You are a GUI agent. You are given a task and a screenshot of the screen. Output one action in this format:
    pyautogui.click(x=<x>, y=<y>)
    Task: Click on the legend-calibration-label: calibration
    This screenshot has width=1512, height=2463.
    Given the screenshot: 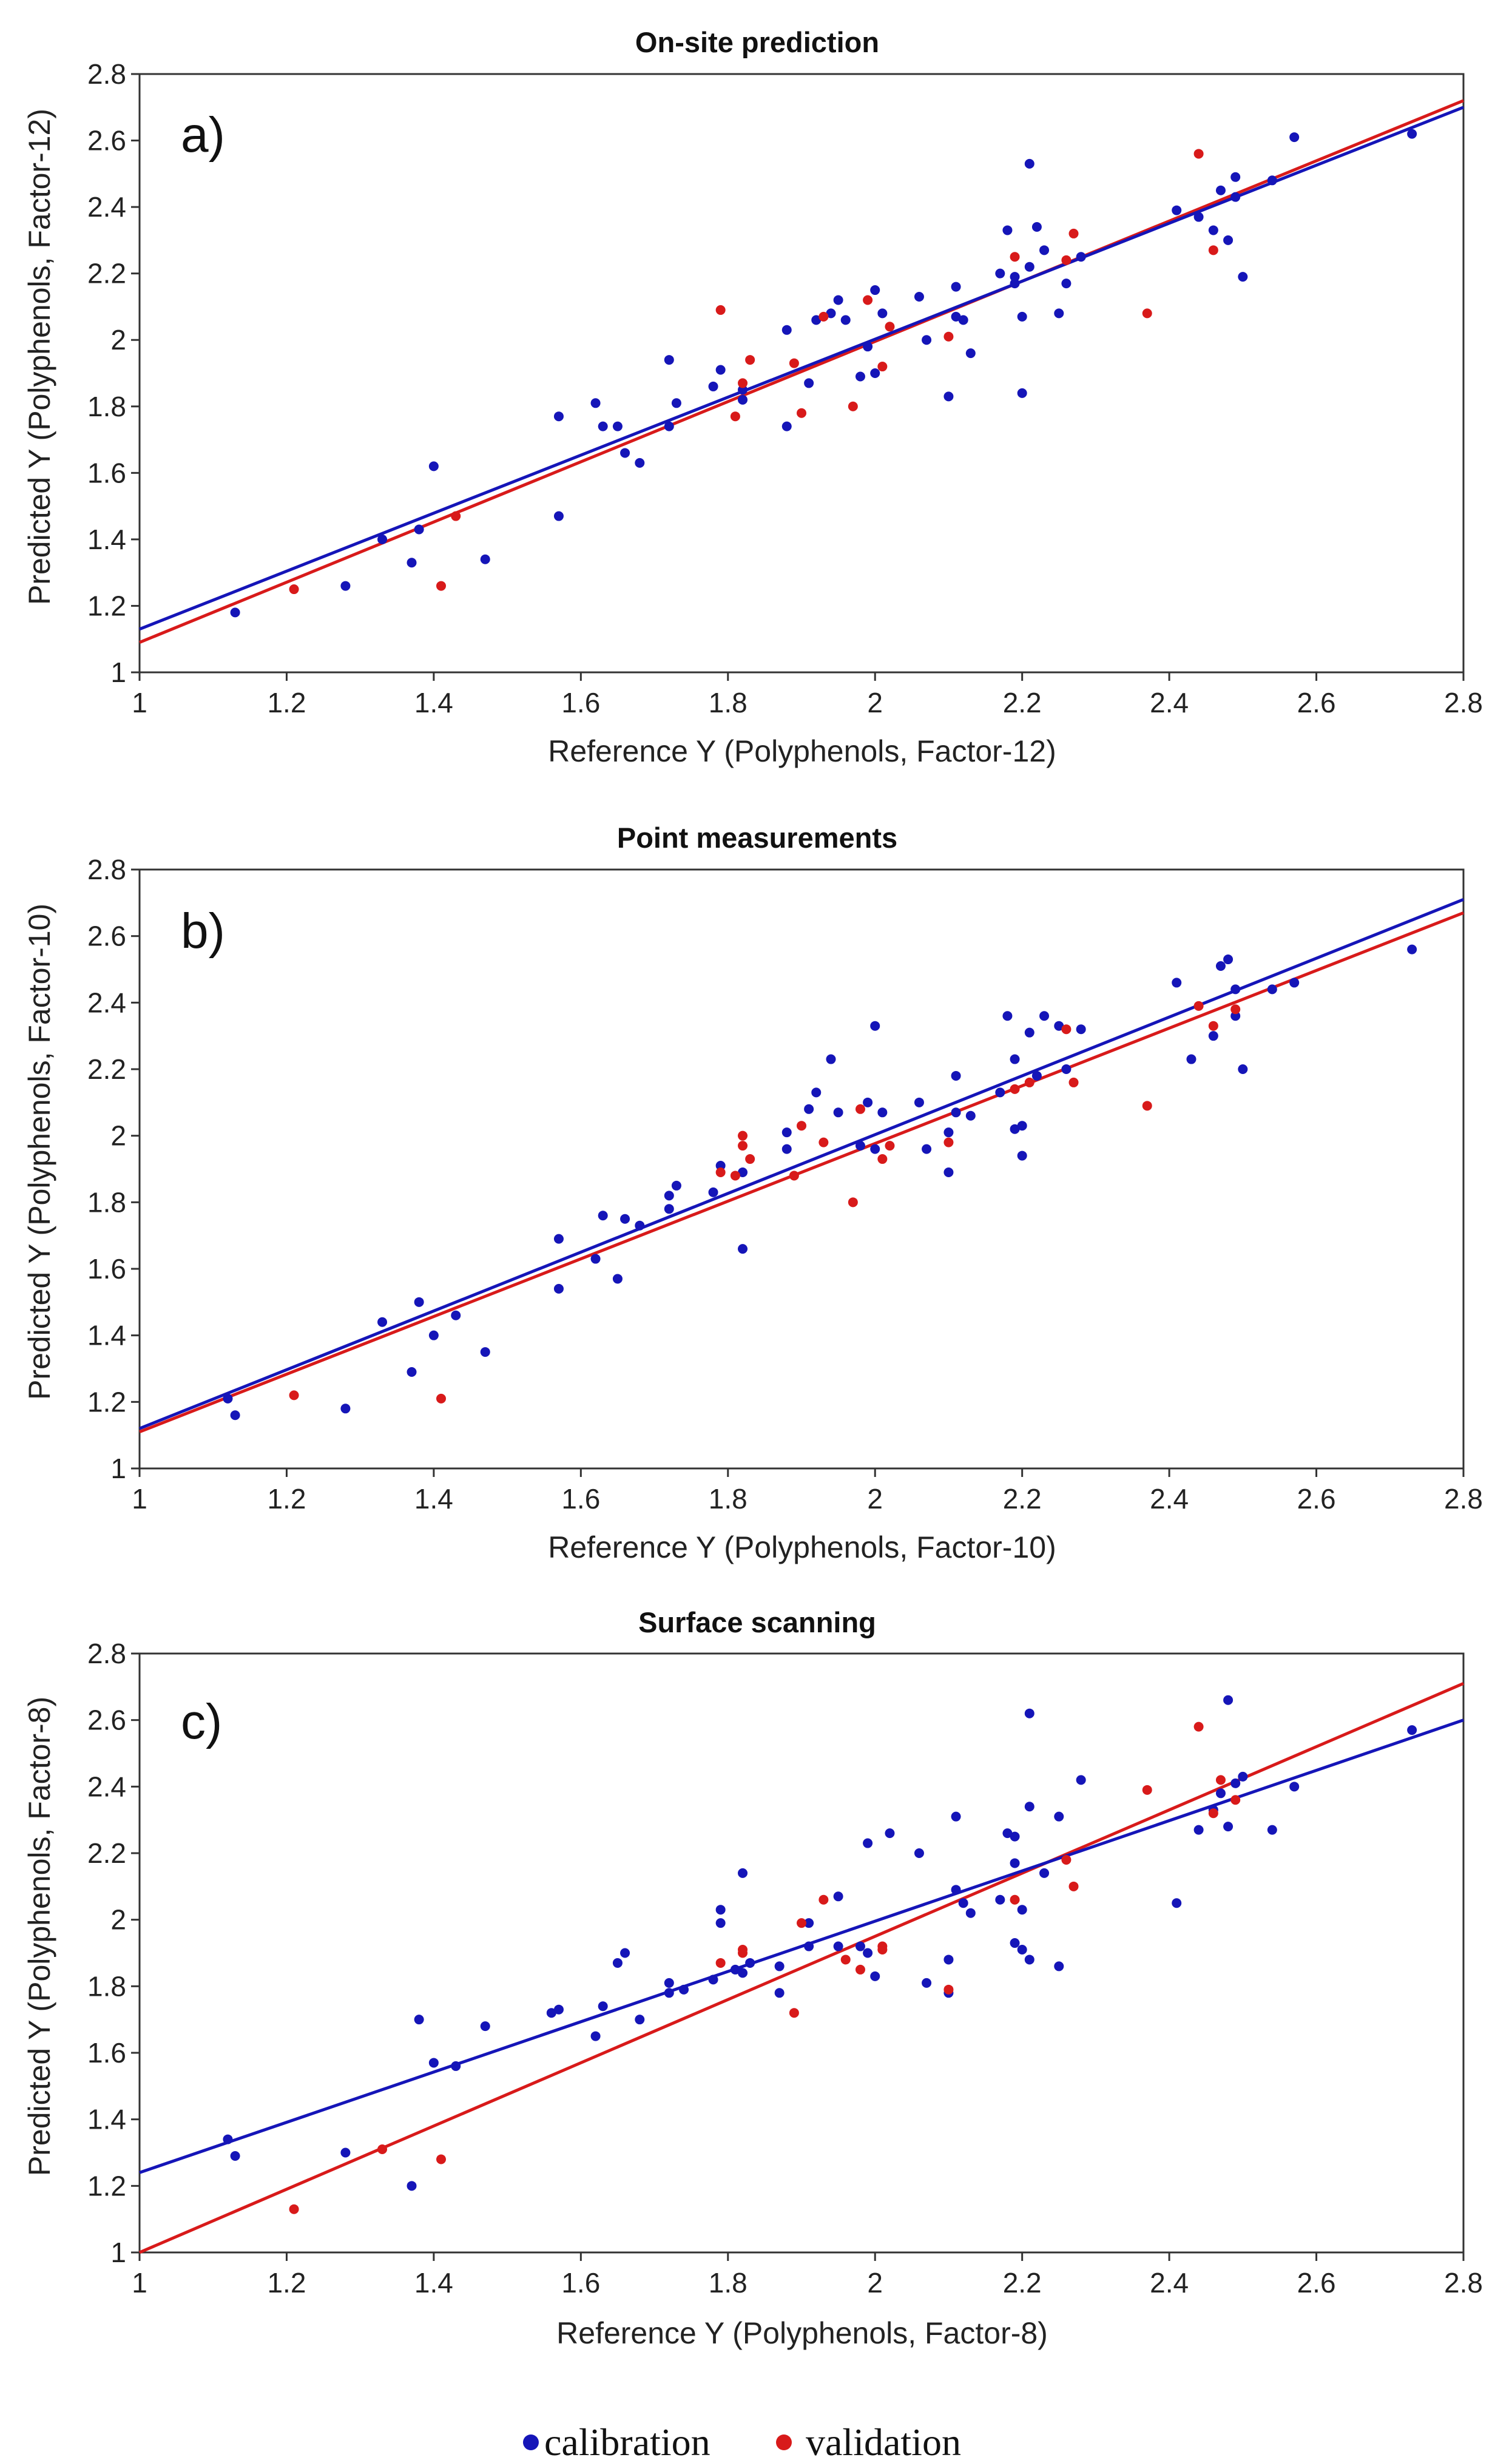 What is the action you would take?
    pyautogui.click(x=627, y=2442)
    